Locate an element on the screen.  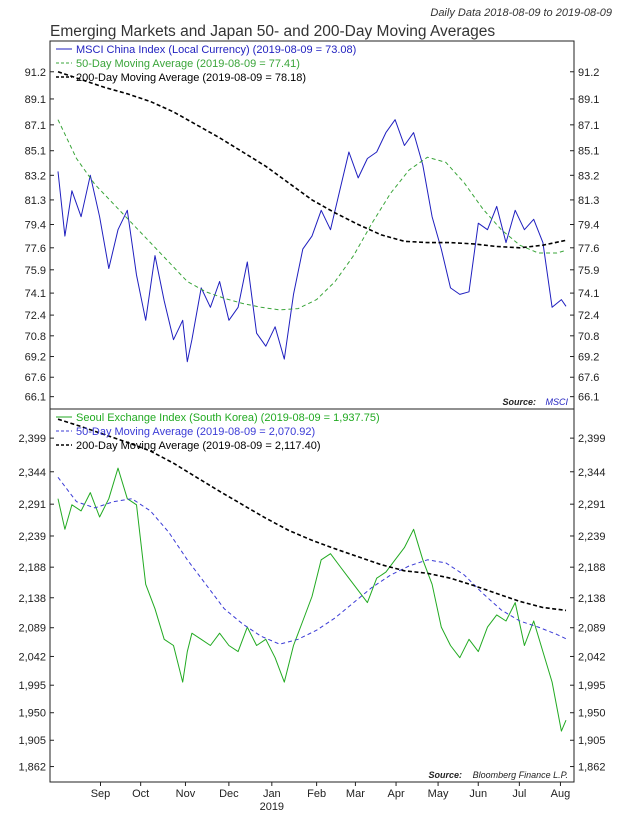
source-value: MSCI is located at coordinates (557, 402).